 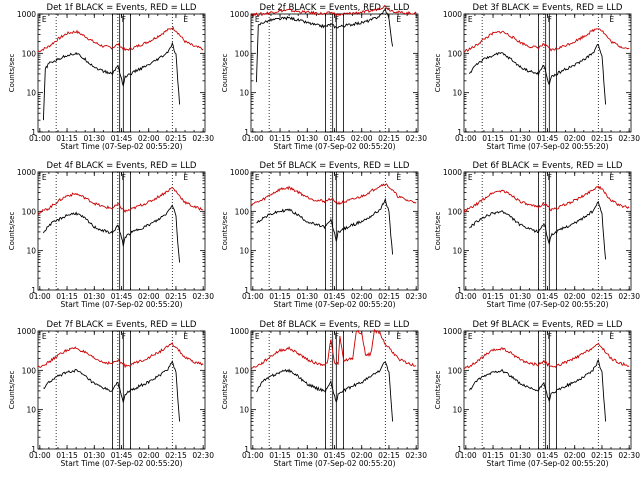 I want to click on panel-title: Det 6f BLACK = Events, RED = LLD, so click(x=548, y=166).